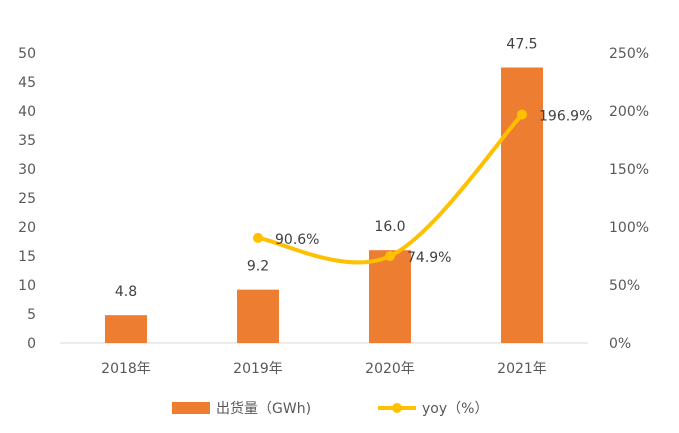 The width and height of the screenshot is (679, 433). Describe the element at coordinates (191, 408) in the screenshot. I see `legend-swatch-shipments` at that location.